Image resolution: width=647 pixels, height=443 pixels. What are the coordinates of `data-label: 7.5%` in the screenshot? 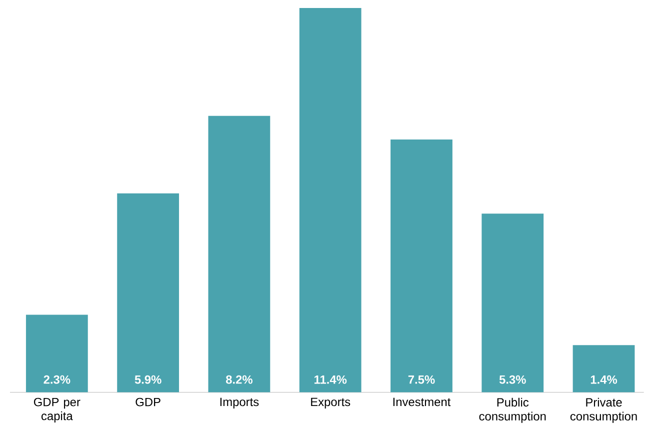 It's located at (421, 379).